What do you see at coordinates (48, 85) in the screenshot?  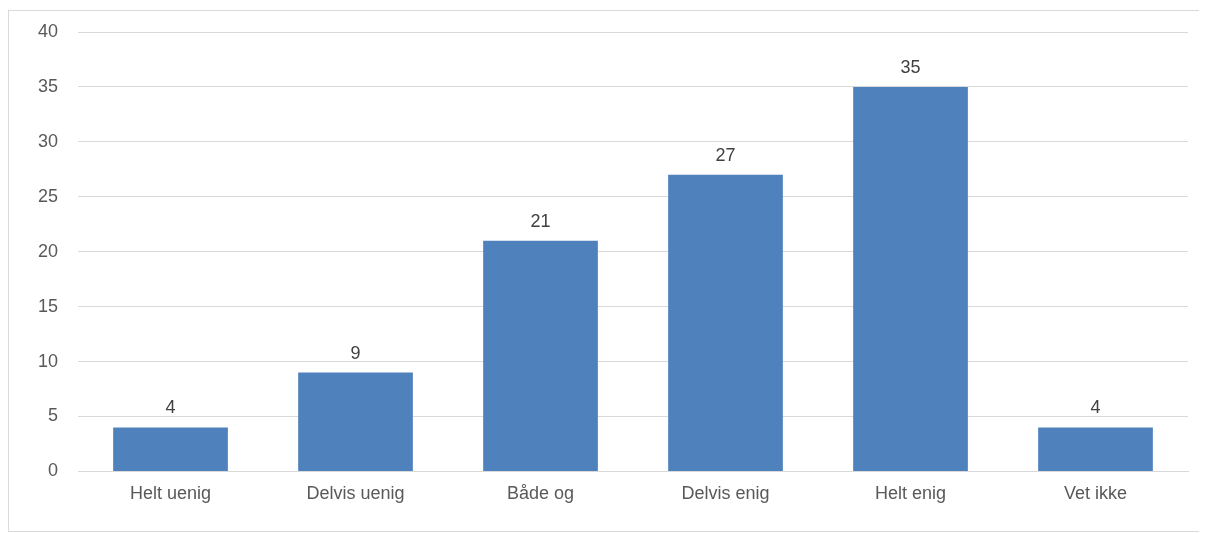 I see `y-tick-label: 35` at bounding box center [48, 85].